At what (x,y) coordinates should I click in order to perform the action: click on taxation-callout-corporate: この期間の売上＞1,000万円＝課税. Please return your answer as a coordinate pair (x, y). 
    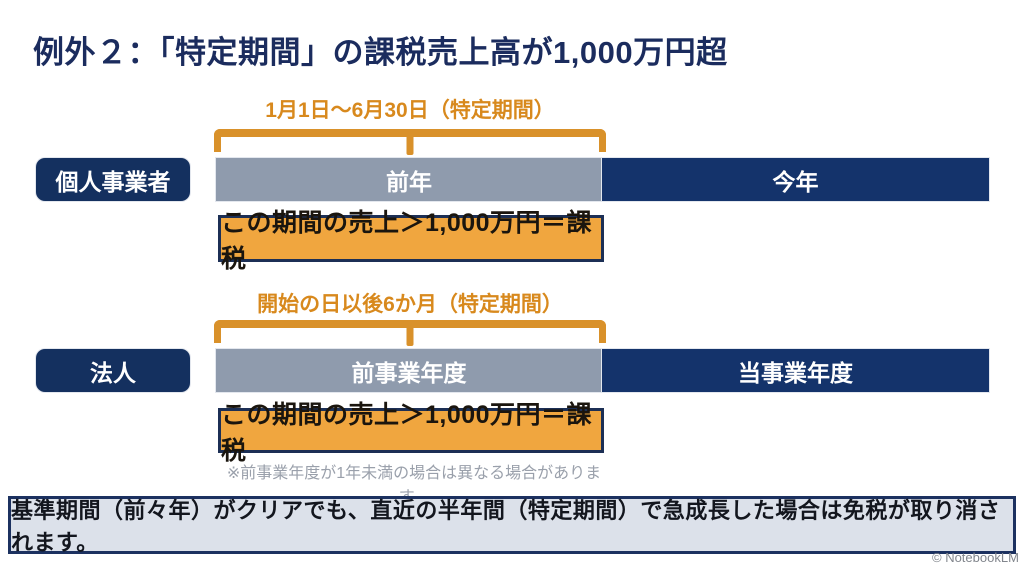
    Looking at the image, I should click on (411, 433).